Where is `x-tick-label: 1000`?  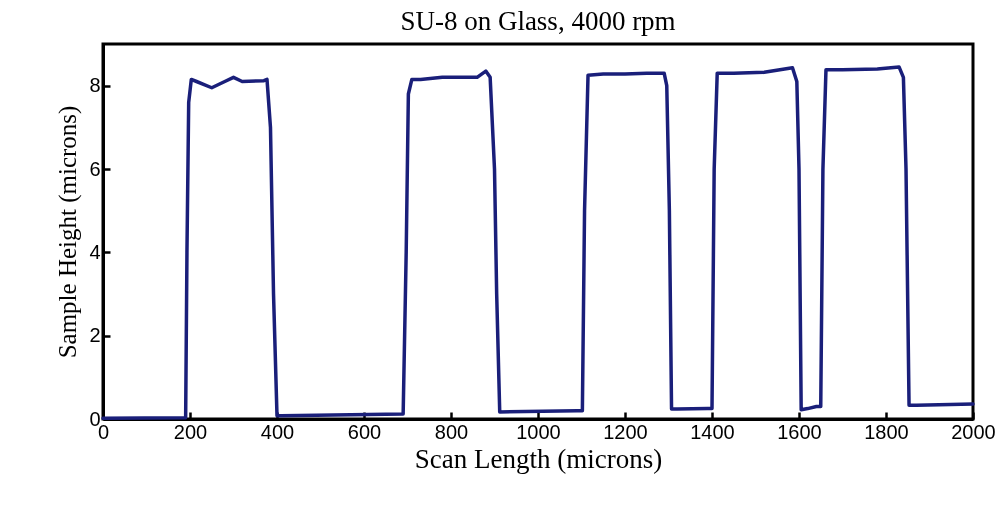 x-tick-label: 1000 is located at coordinates (538, 431).